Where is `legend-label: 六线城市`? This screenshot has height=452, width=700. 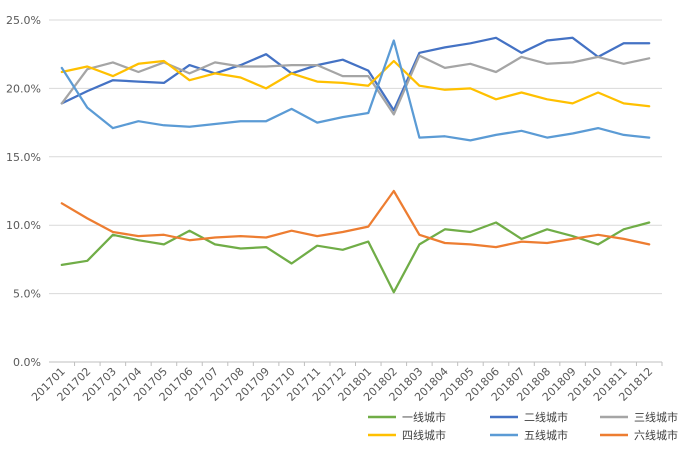 legend-label: 六线城市 is located at coordinates (656, 435).